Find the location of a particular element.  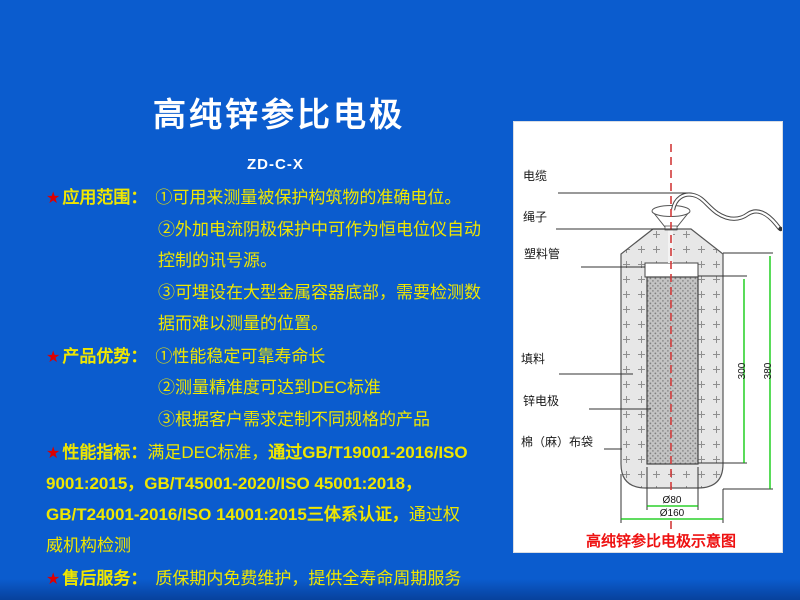

product-model: ZD-C-X is located at coordinates (275, 164).